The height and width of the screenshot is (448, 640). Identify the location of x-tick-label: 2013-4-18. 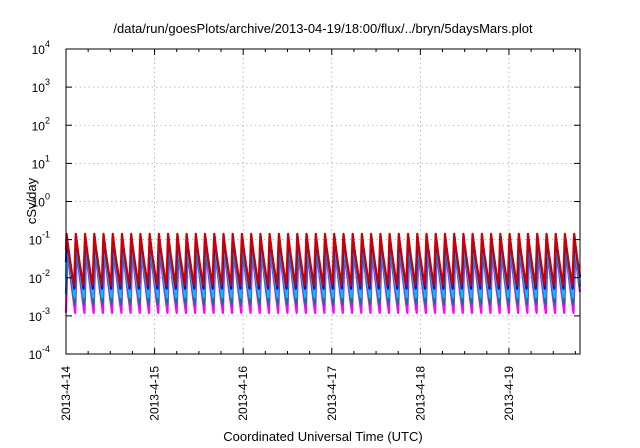
(420, 393).